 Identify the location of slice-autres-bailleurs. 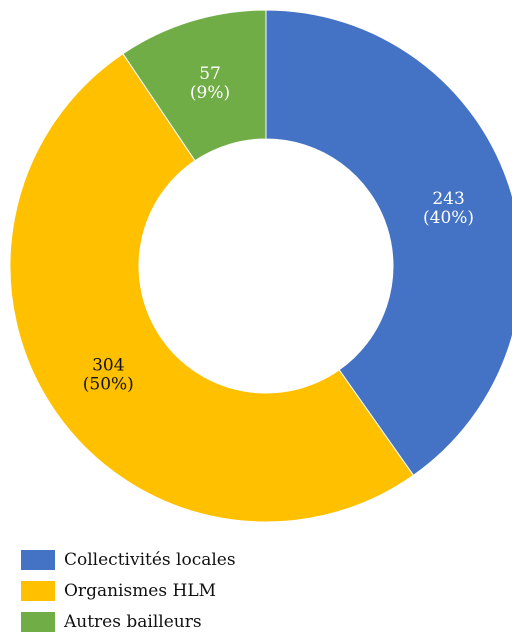
(194, 85).